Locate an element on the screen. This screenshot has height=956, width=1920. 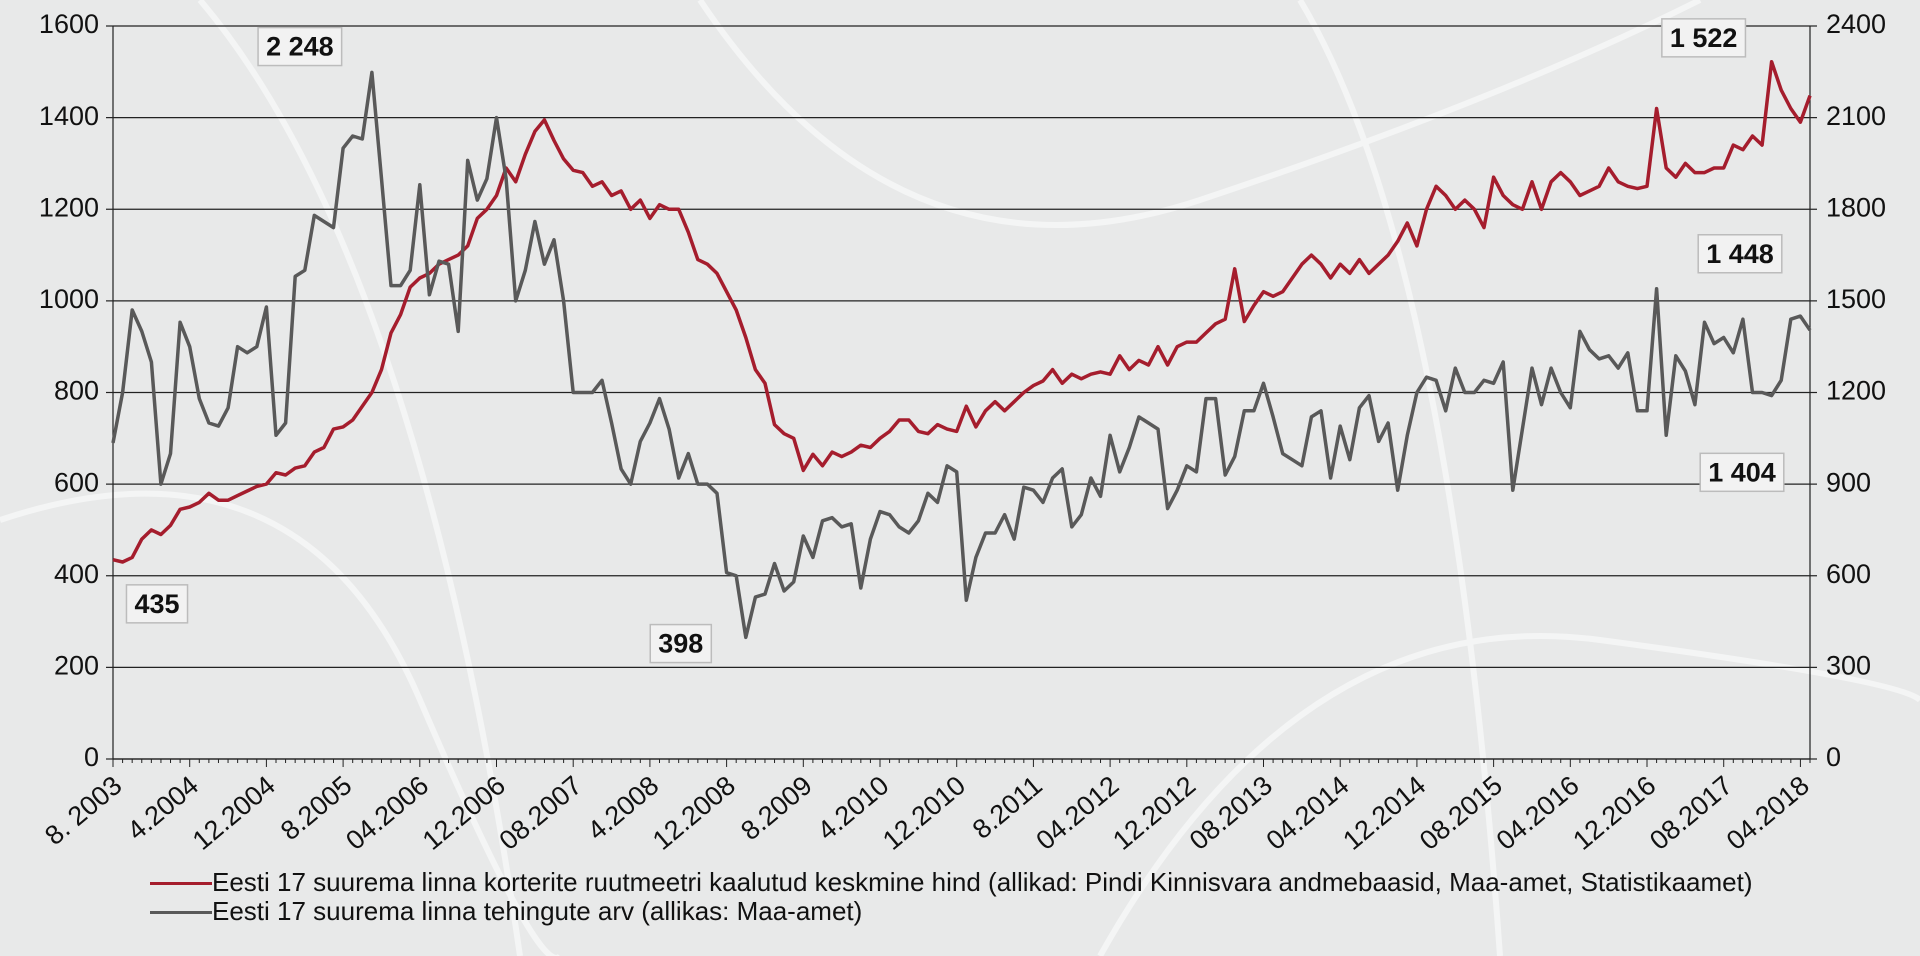
x-tick-label: 8.2009 is located at coordinates (776, 808).